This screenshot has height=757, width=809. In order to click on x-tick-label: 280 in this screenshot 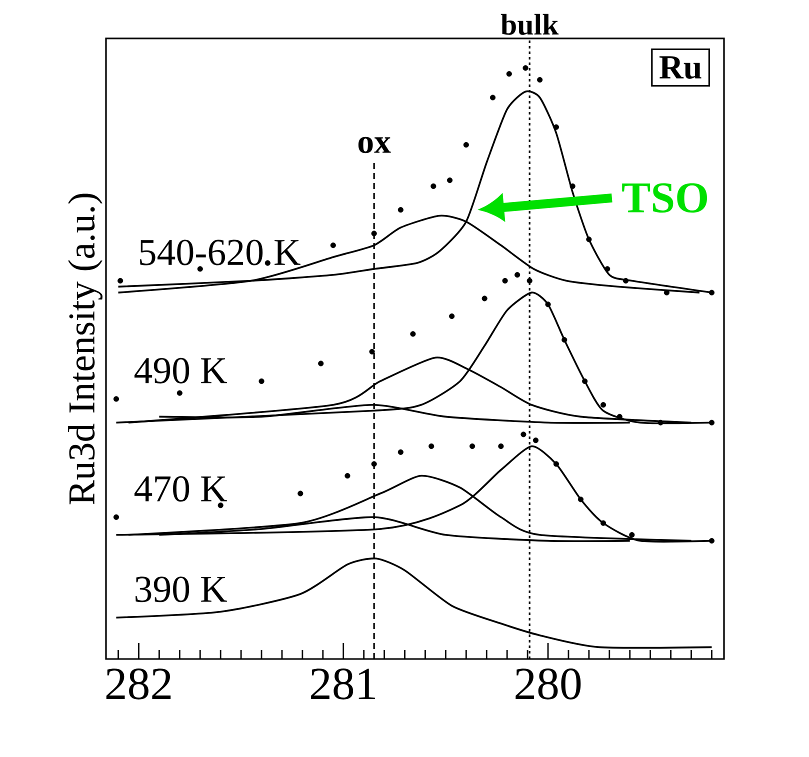, I will do `click(548, 684)`.